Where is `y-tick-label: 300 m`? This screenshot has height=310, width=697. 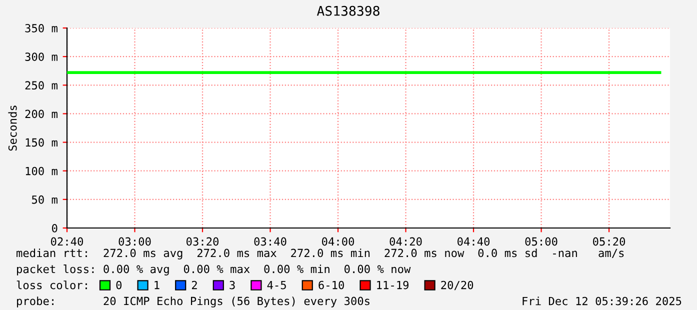
y-tick-label: 300 m is located at coordinates (41, 56).